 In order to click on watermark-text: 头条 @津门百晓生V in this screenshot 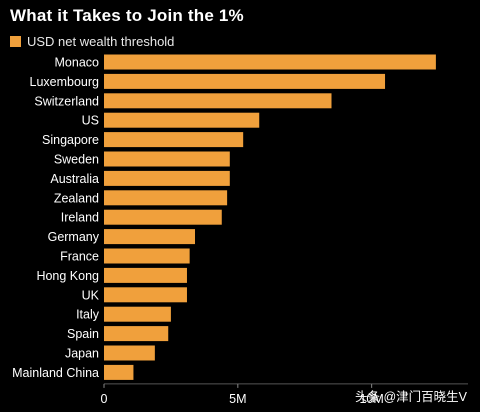, I will do `click(411, 397)`.